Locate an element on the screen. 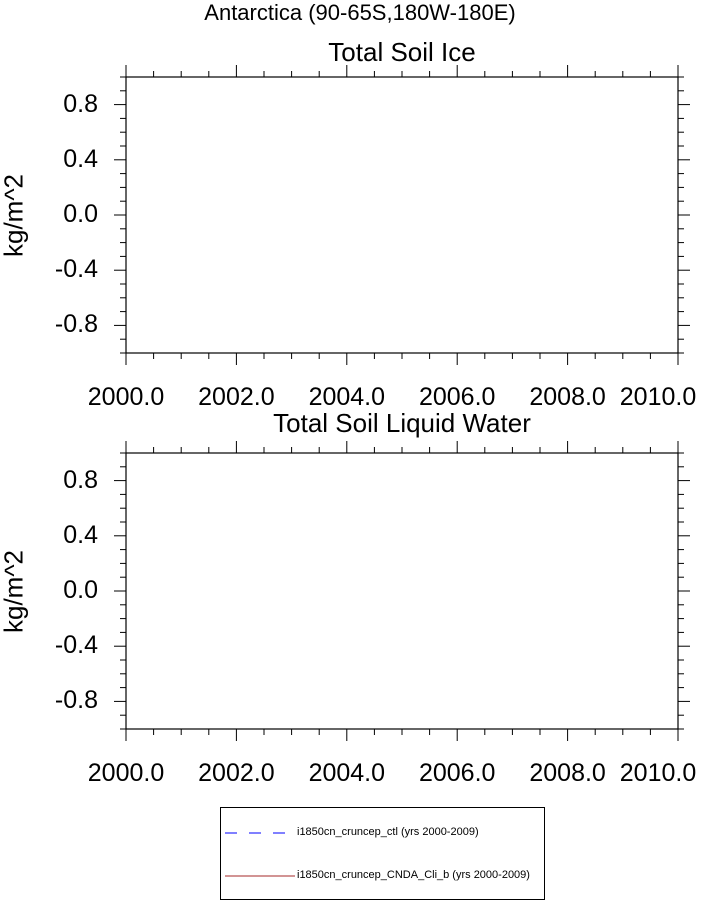 This screenshot has width=720, height=902. main-title: Antarctica (90-65S,180W-180E) is located at coordinates (360, 12).